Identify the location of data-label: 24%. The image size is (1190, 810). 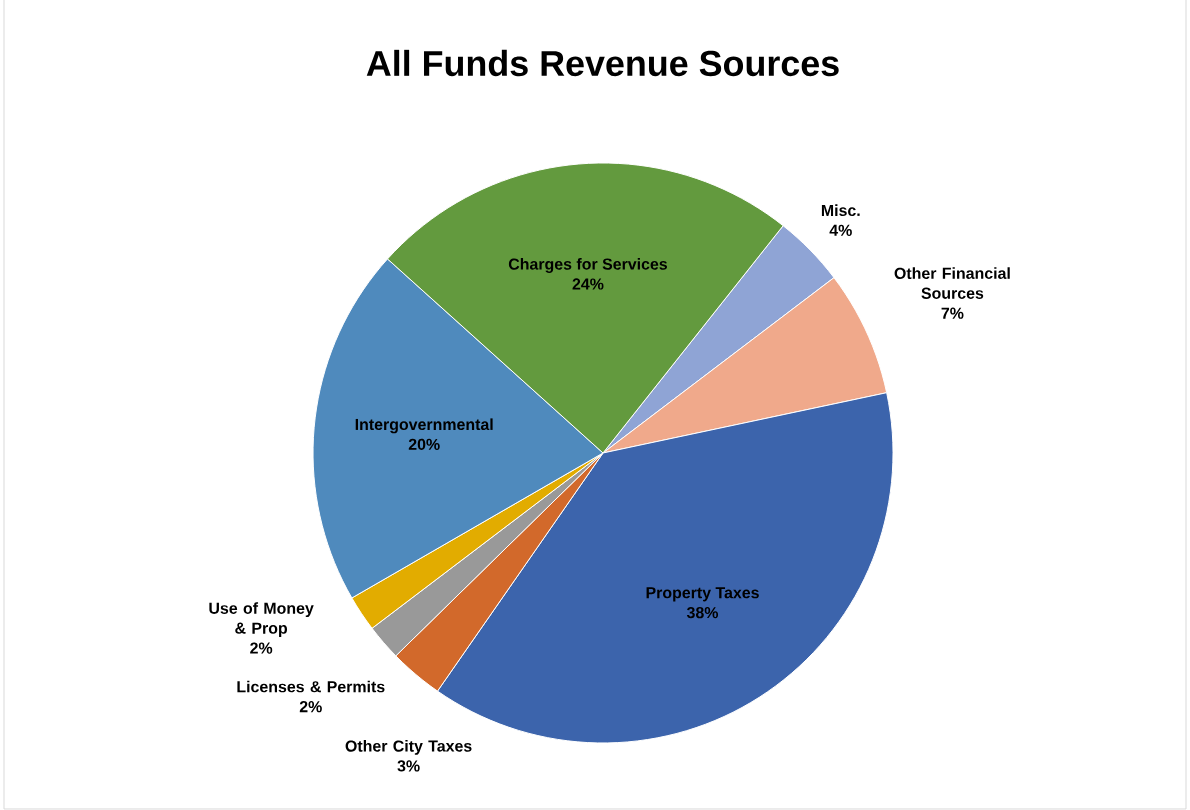
(588, 284).